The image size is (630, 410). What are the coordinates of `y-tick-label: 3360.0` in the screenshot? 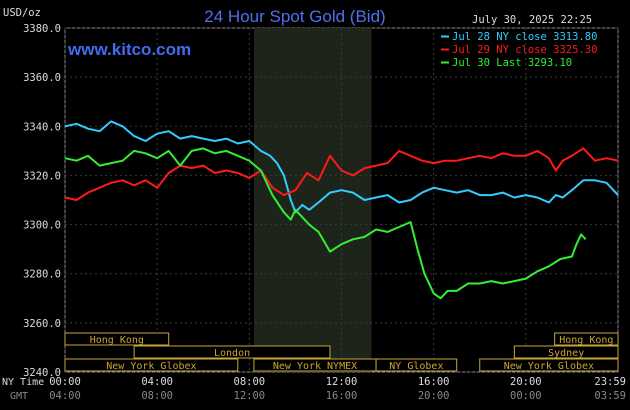 It's located at (42, 78).